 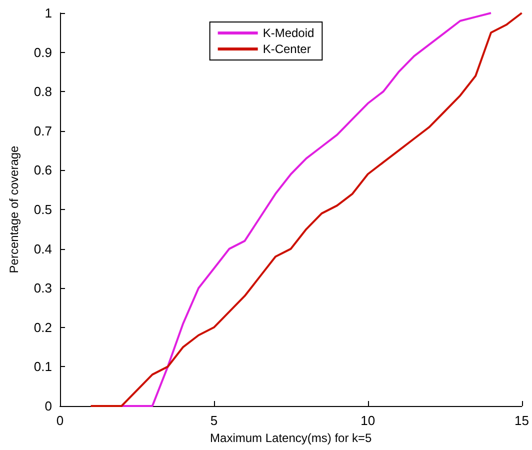 What do you see at coordinates (368, 420) in the screenshot?
I see `x-tick-label: 10` at bounding box center [368, 420].